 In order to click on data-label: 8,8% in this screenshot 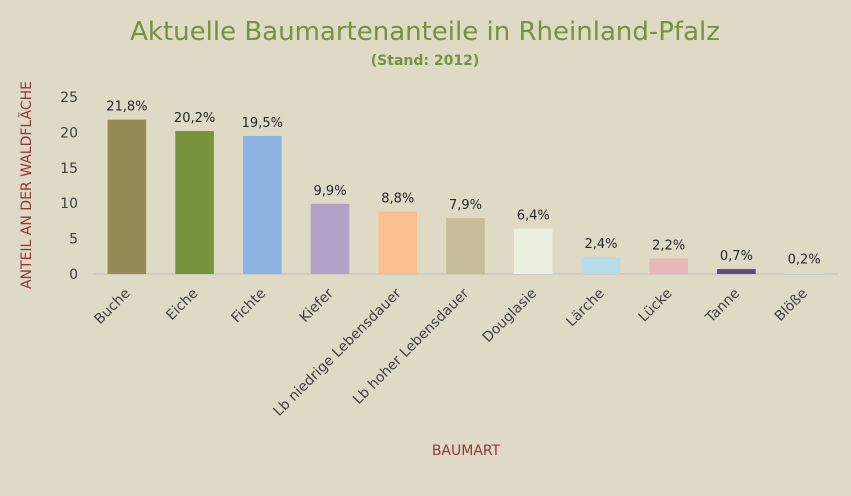, I will do `click(397, 199)`.